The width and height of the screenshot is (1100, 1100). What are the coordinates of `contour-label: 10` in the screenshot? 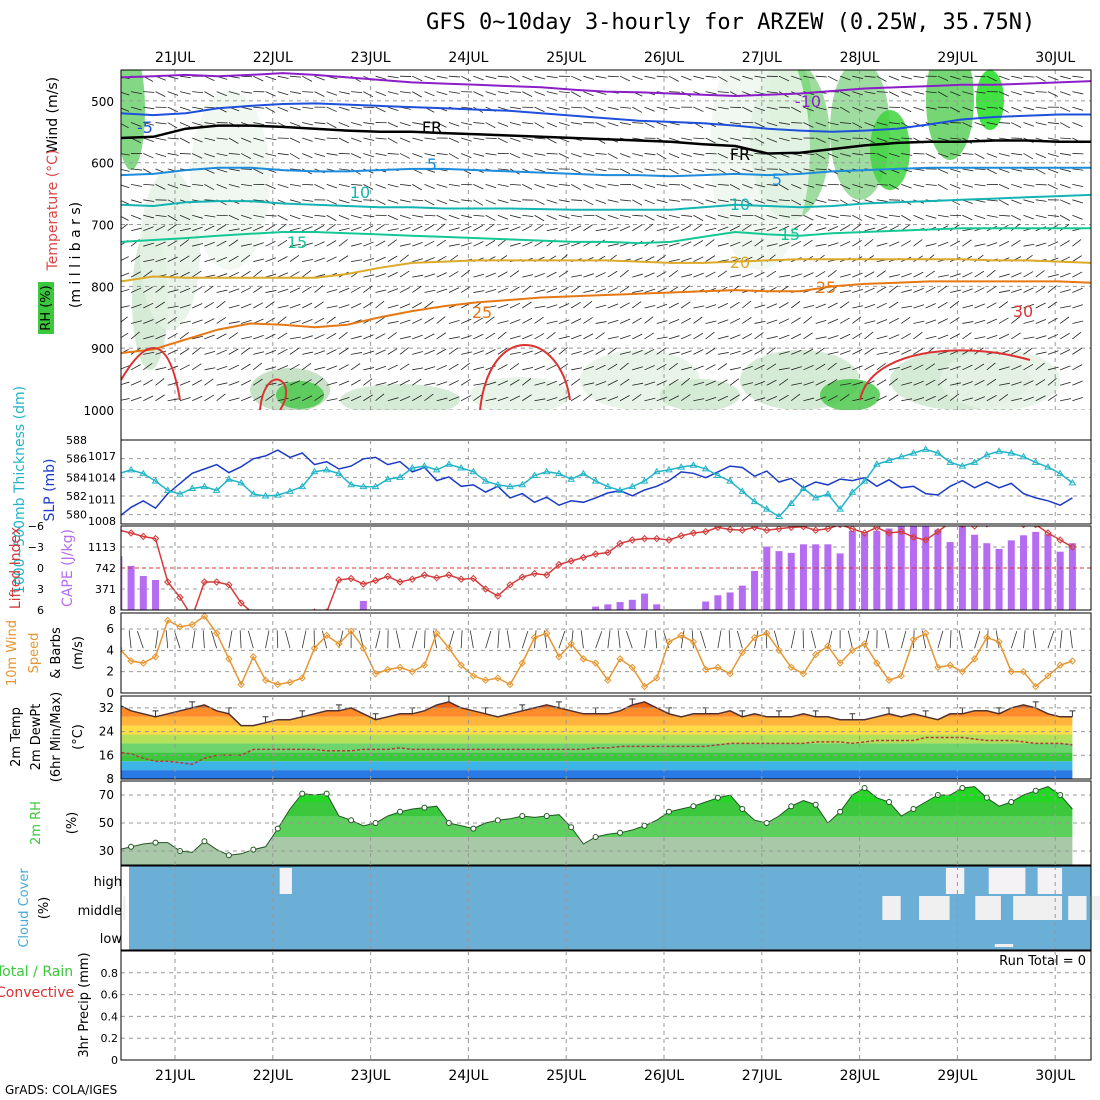 It's located at (740, 204).